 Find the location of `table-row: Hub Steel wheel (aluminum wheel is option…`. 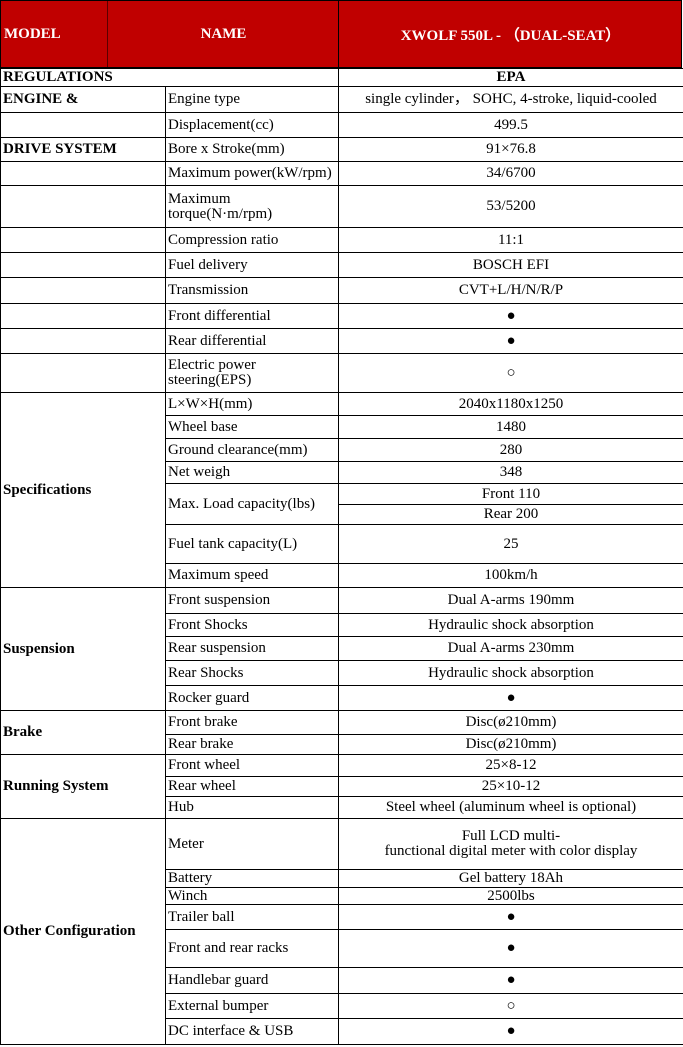

table-row: Hub Steel wheel (aluminum wheel is option… is located at coordinates (342, 807).